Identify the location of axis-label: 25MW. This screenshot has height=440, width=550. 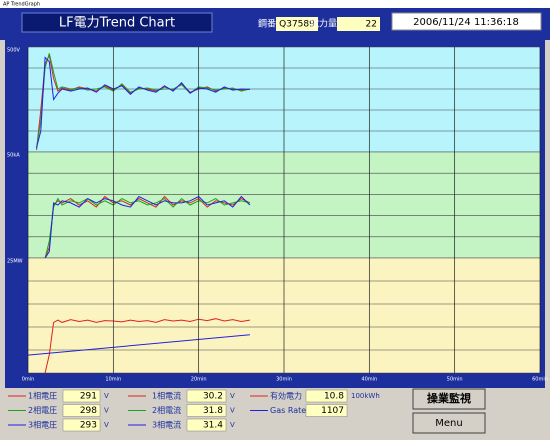
(15, 262).